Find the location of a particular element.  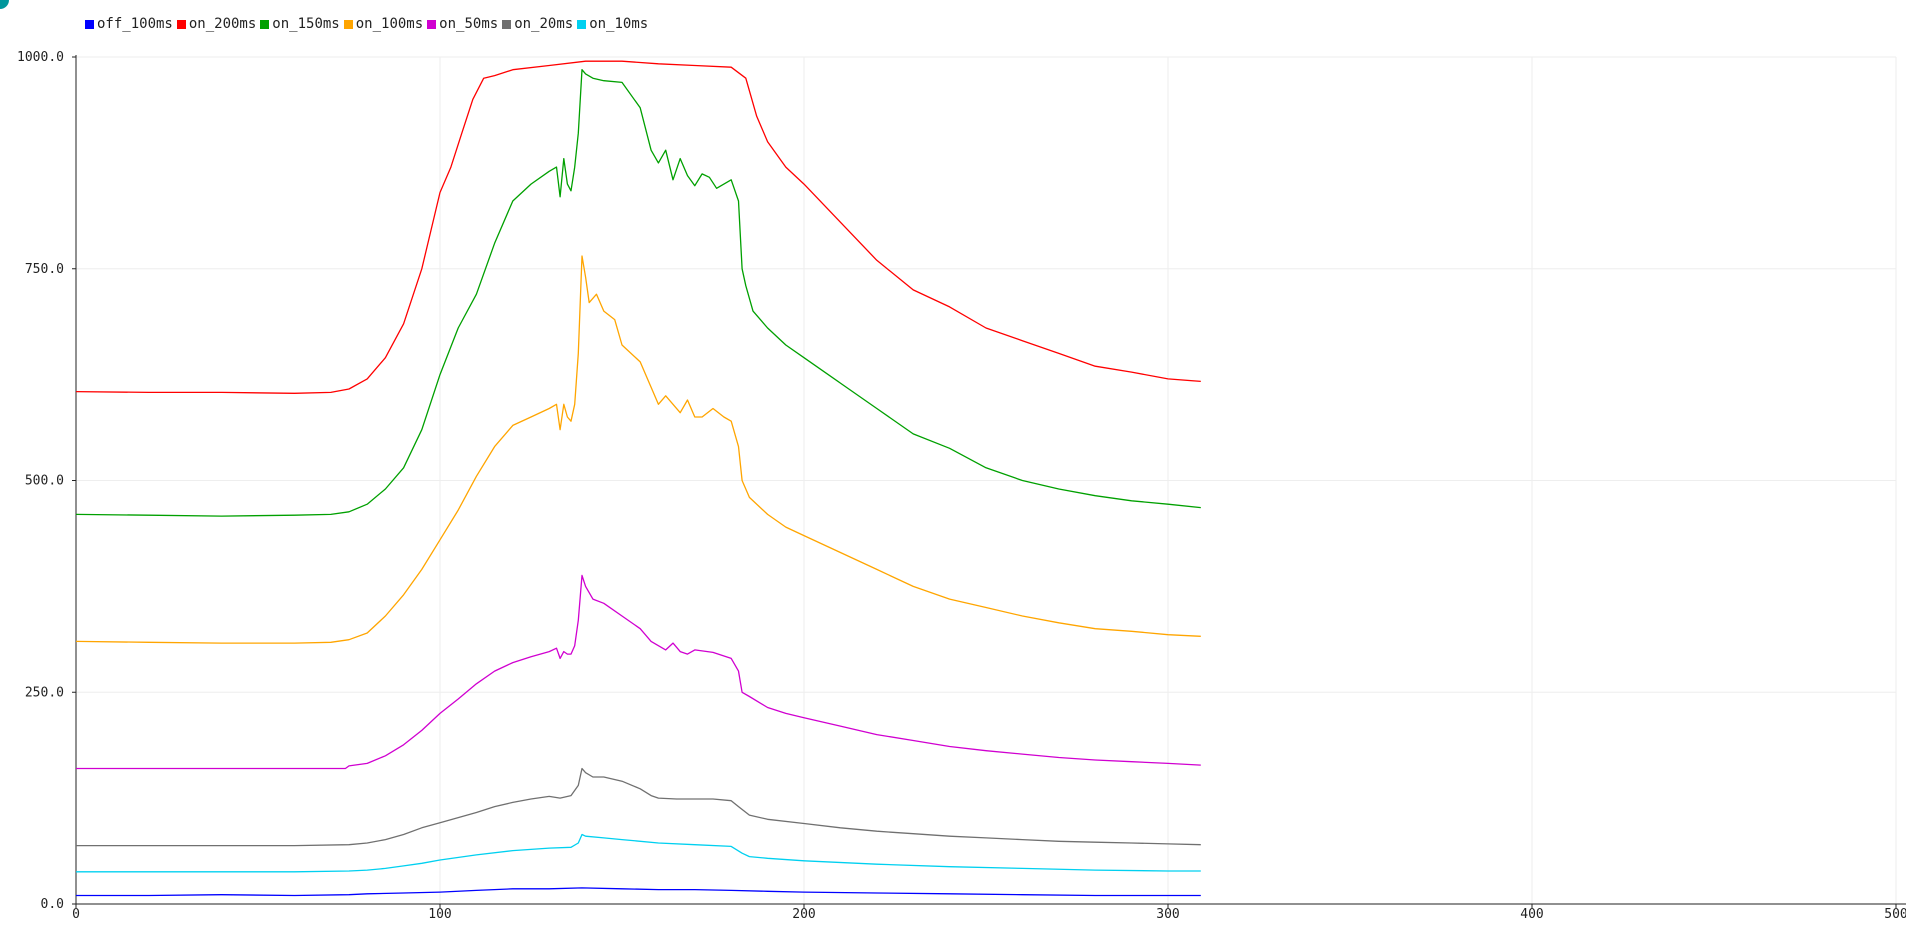

legend-item-off-100ms: off_100ms is located at coordinates (129, 24).